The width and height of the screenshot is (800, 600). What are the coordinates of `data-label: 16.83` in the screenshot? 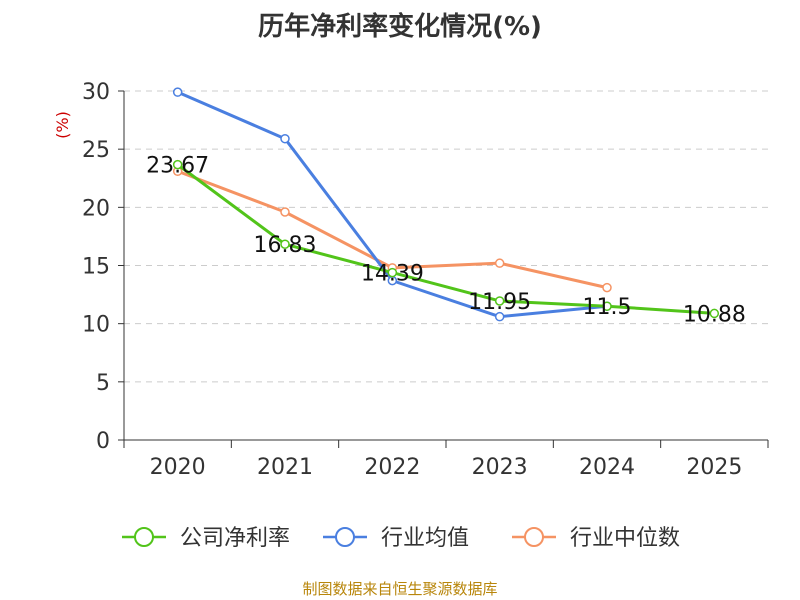 It's located at (285, 245).